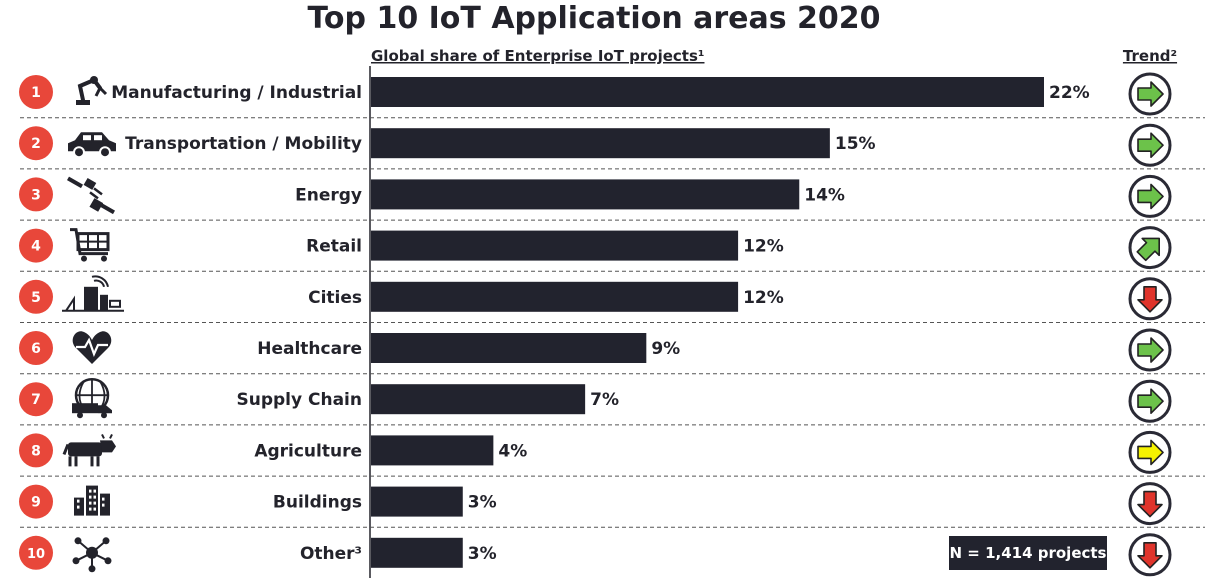 Image resolution: width=1207 pixels, height=582 pixels. I want to click on trend-header: Trend², so click(1150, 56).